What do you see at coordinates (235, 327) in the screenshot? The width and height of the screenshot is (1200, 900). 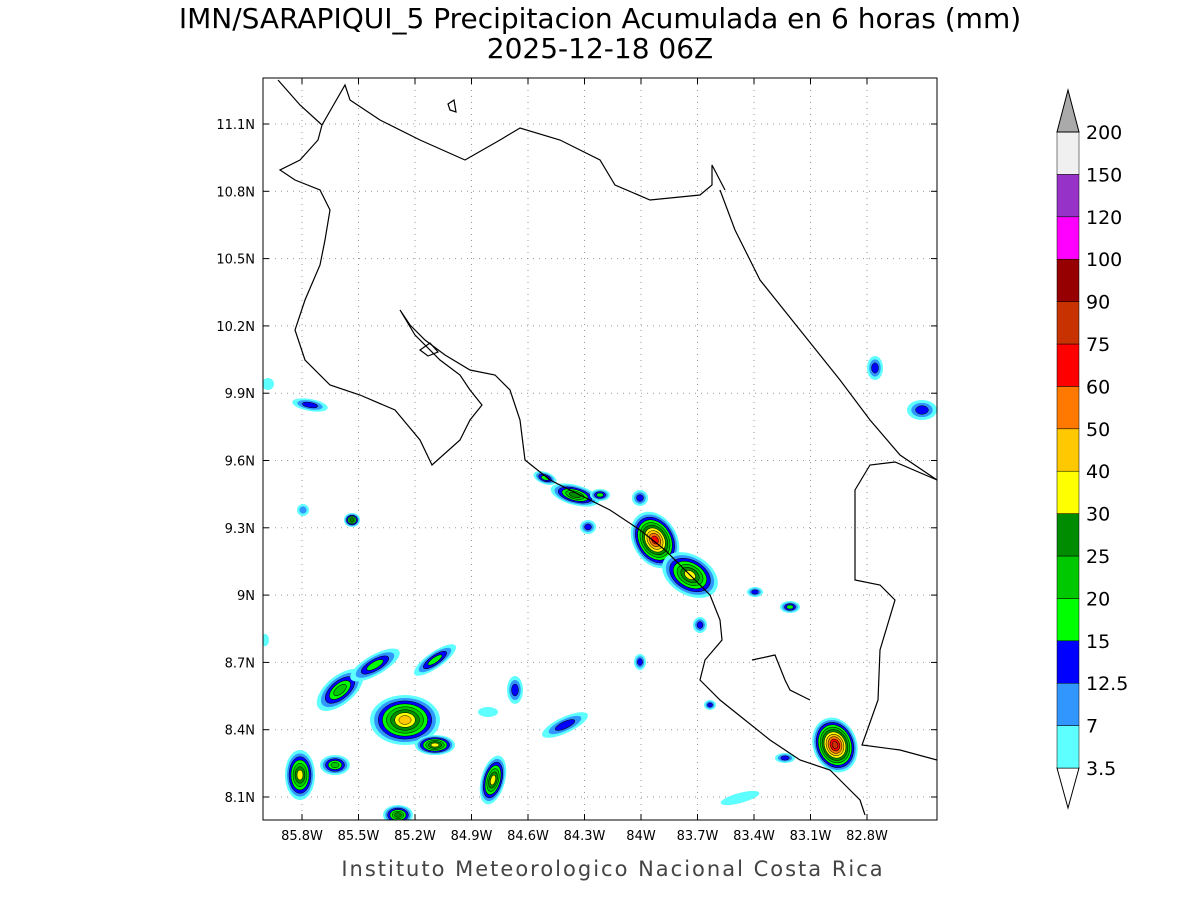 I see `lat-label: 10.2N` at bounding box center [235, 327].